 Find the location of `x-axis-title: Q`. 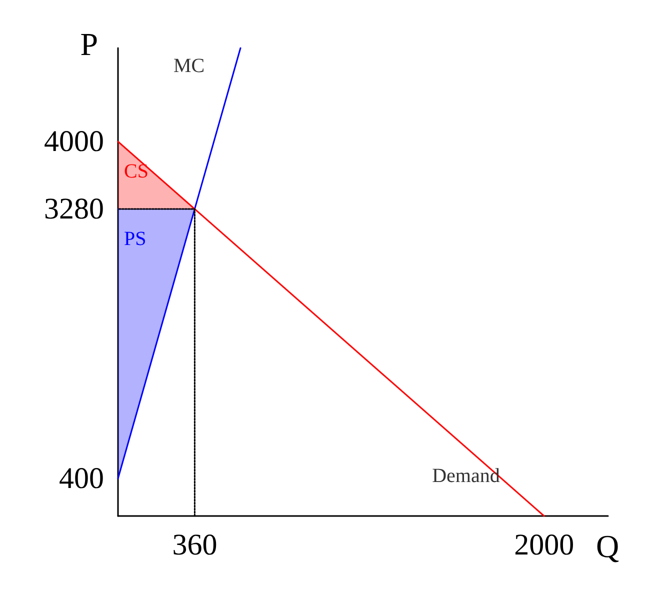

x-axis-title: Q is located at coordinates (608, 546).